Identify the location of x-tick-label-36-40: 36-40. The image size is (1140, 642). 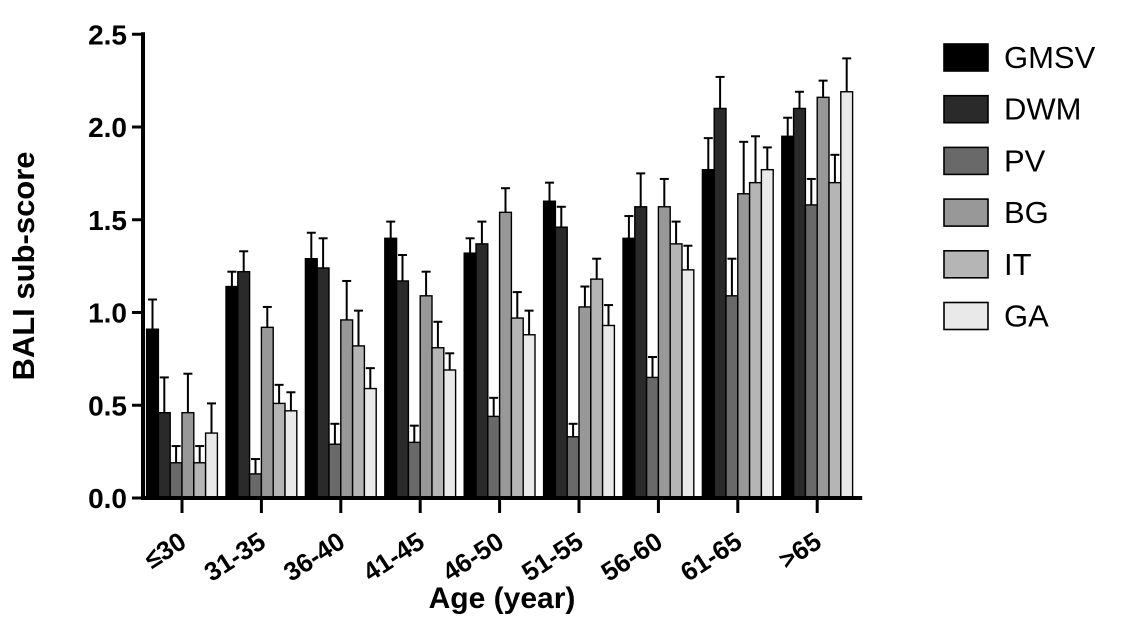
(314, 556).